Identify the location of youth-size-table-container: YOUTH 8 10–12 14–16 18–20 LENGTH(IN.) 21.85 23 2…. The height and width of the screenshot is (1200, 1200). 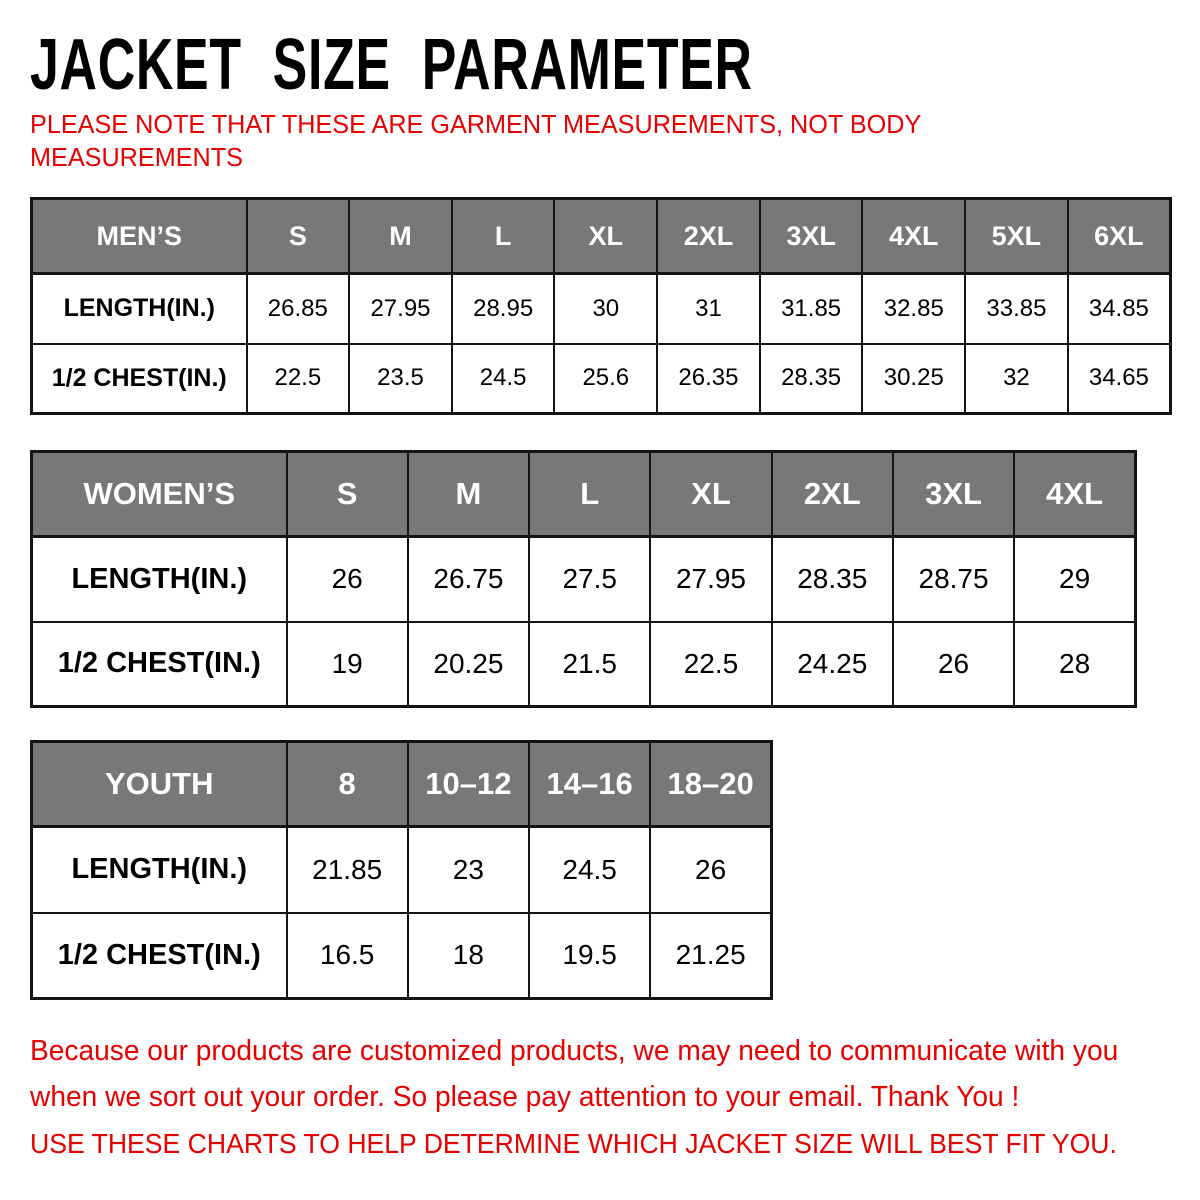
(401, 870).